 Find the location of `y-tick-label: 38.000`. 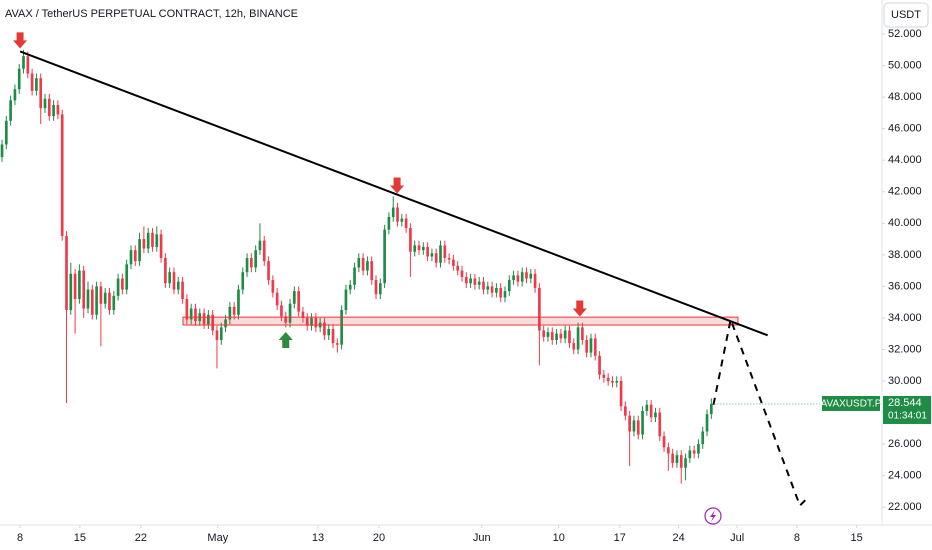

y-tick-label: 38.000 is located at coordinates (905, 255).